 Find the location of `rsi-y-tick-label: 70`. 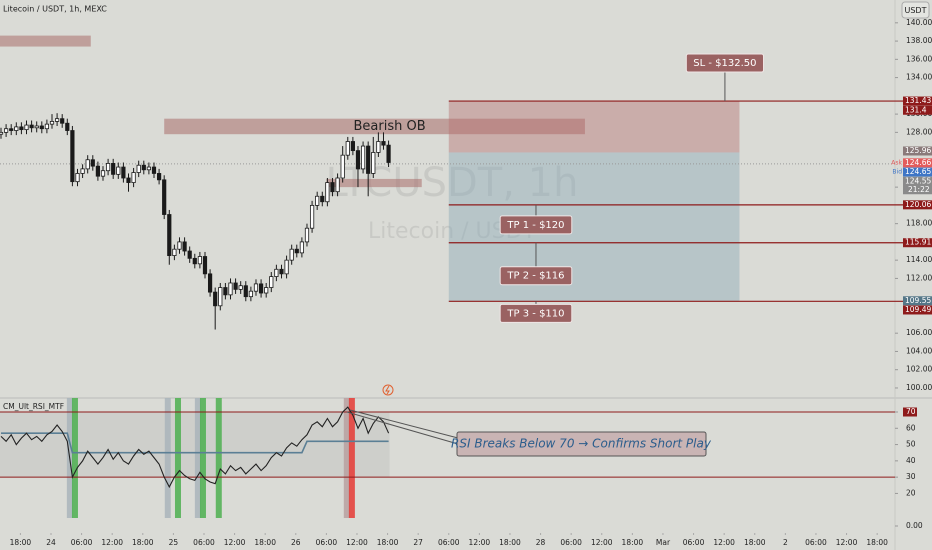

rsi-y-tick-label: 70 is located at coordinates (911, 411).